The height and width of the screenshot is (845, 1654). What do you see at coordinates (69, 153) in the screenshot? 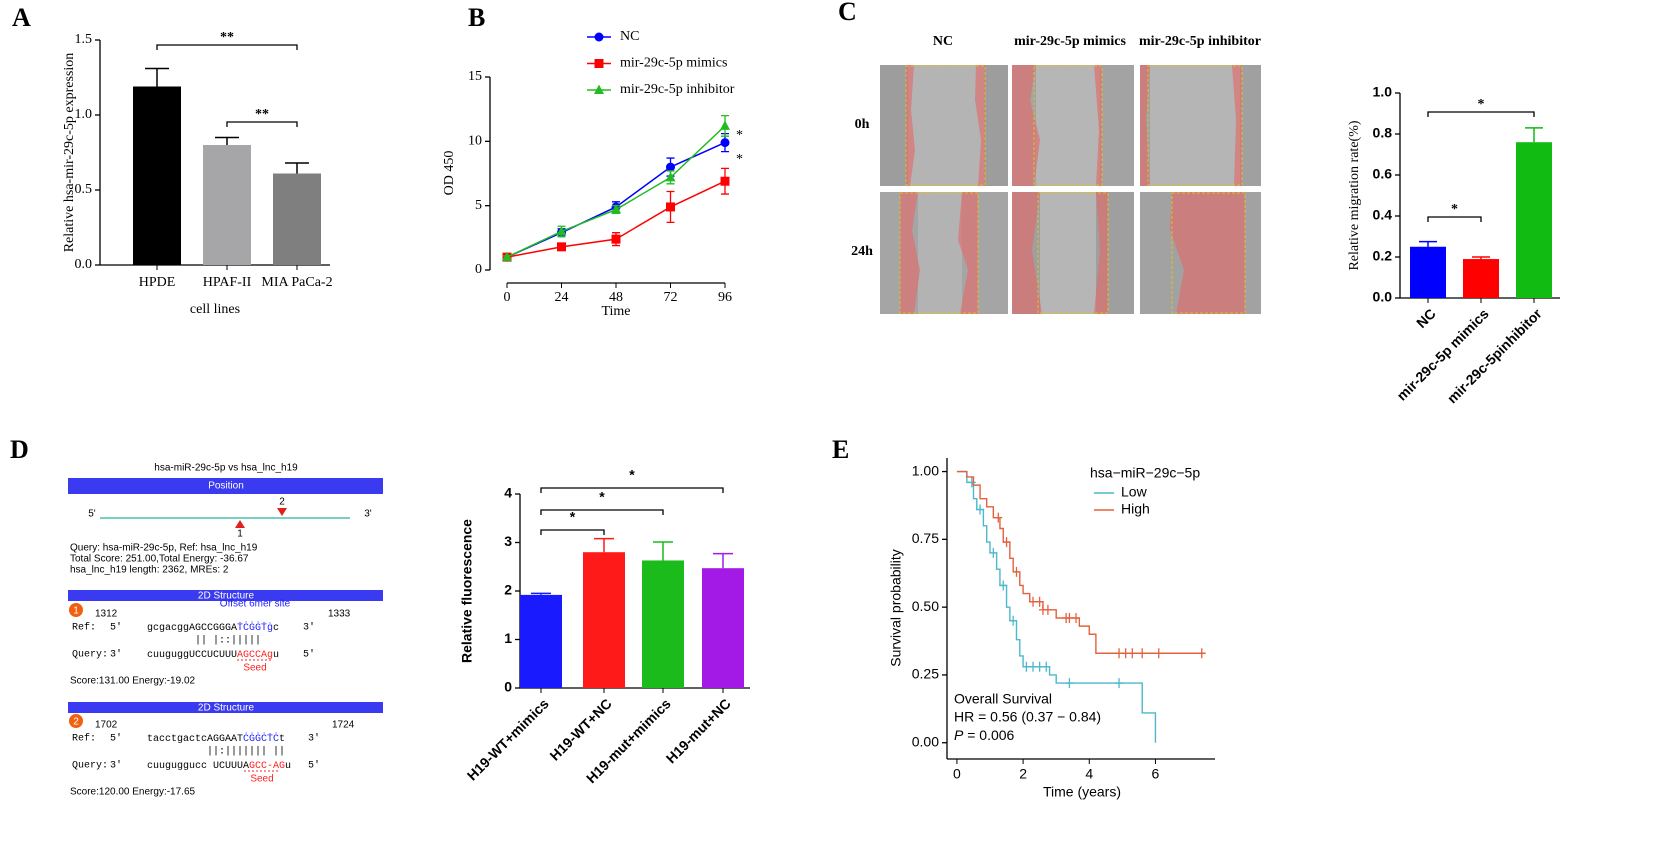
I see `y-axis-label: Relative hsa-mir-29c-5p expression` at bounding box center [69, 153].